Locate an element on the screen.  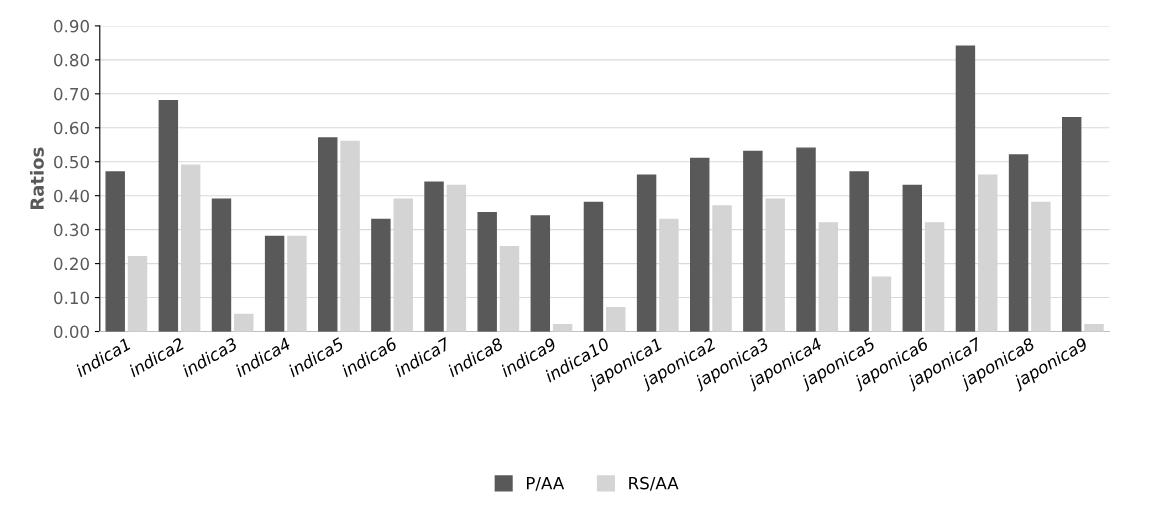
y-tick-label: 0.40 is located at coordinates (71, 196).